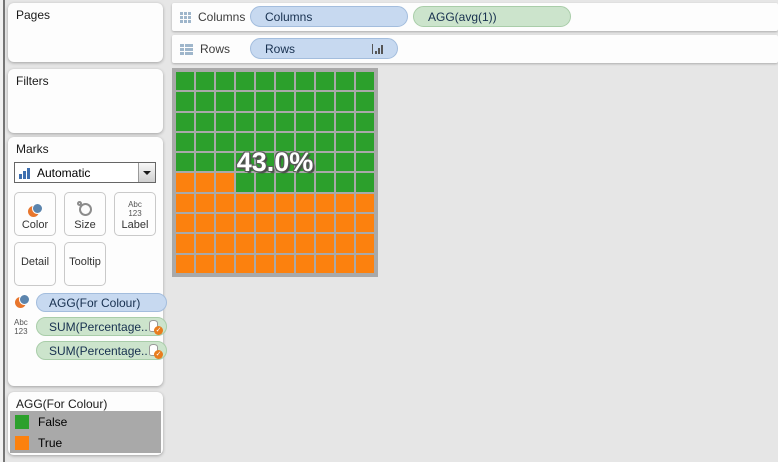  I want to click on legend-item-false: False, so click(85, 421).